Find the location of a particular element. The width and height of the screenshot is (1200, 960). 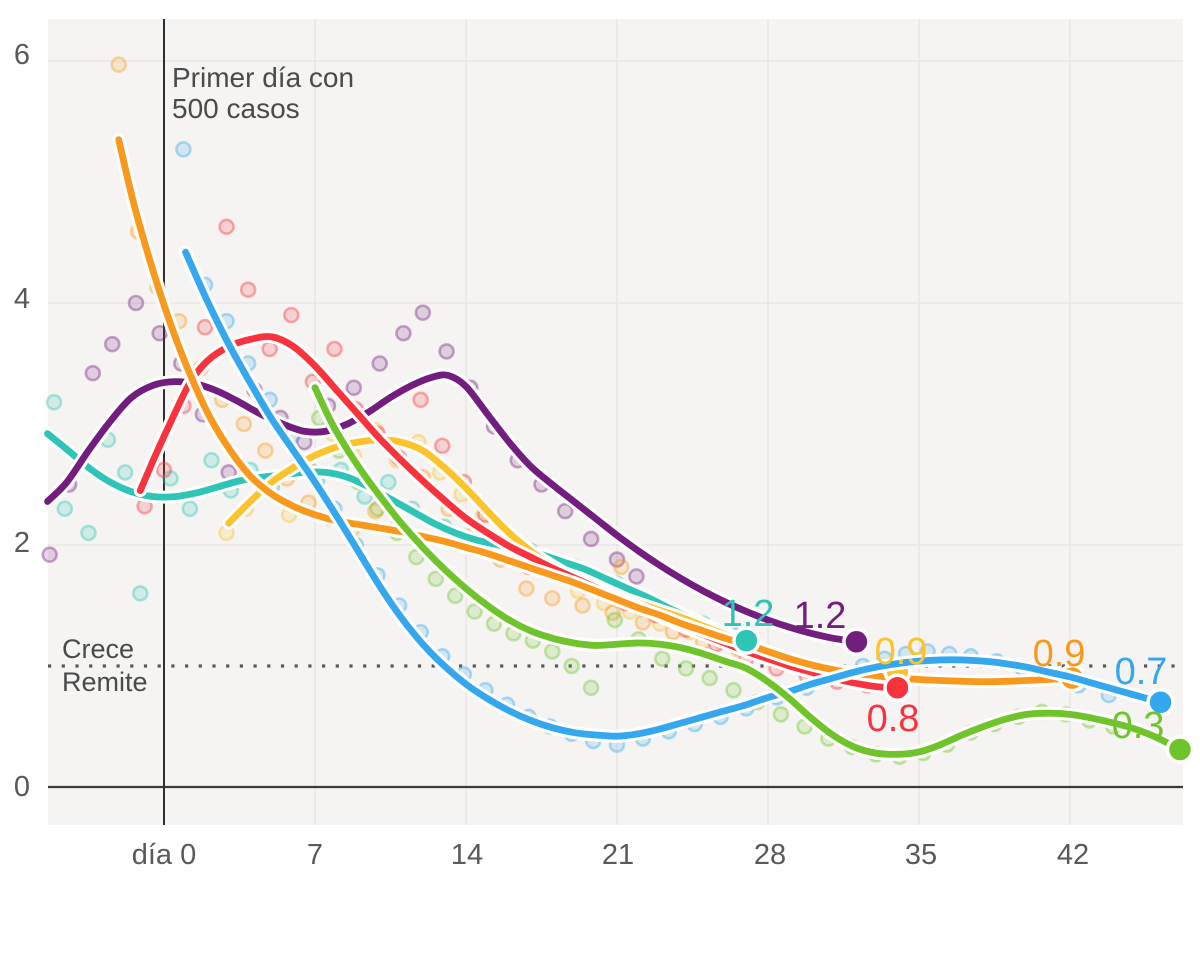

end-label-green: 0.3 is located at coordinates (1138, 726).